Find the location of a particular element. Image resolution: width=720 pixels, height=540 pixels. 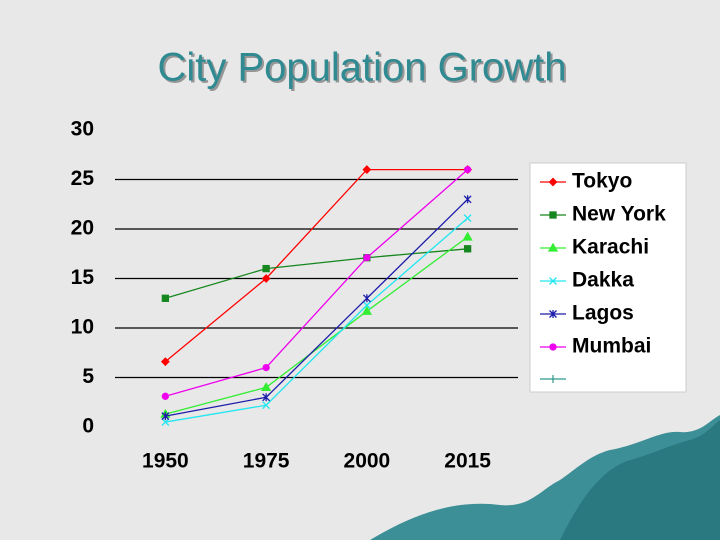

legend-label: Lagos is located at coordinates (603, 313).